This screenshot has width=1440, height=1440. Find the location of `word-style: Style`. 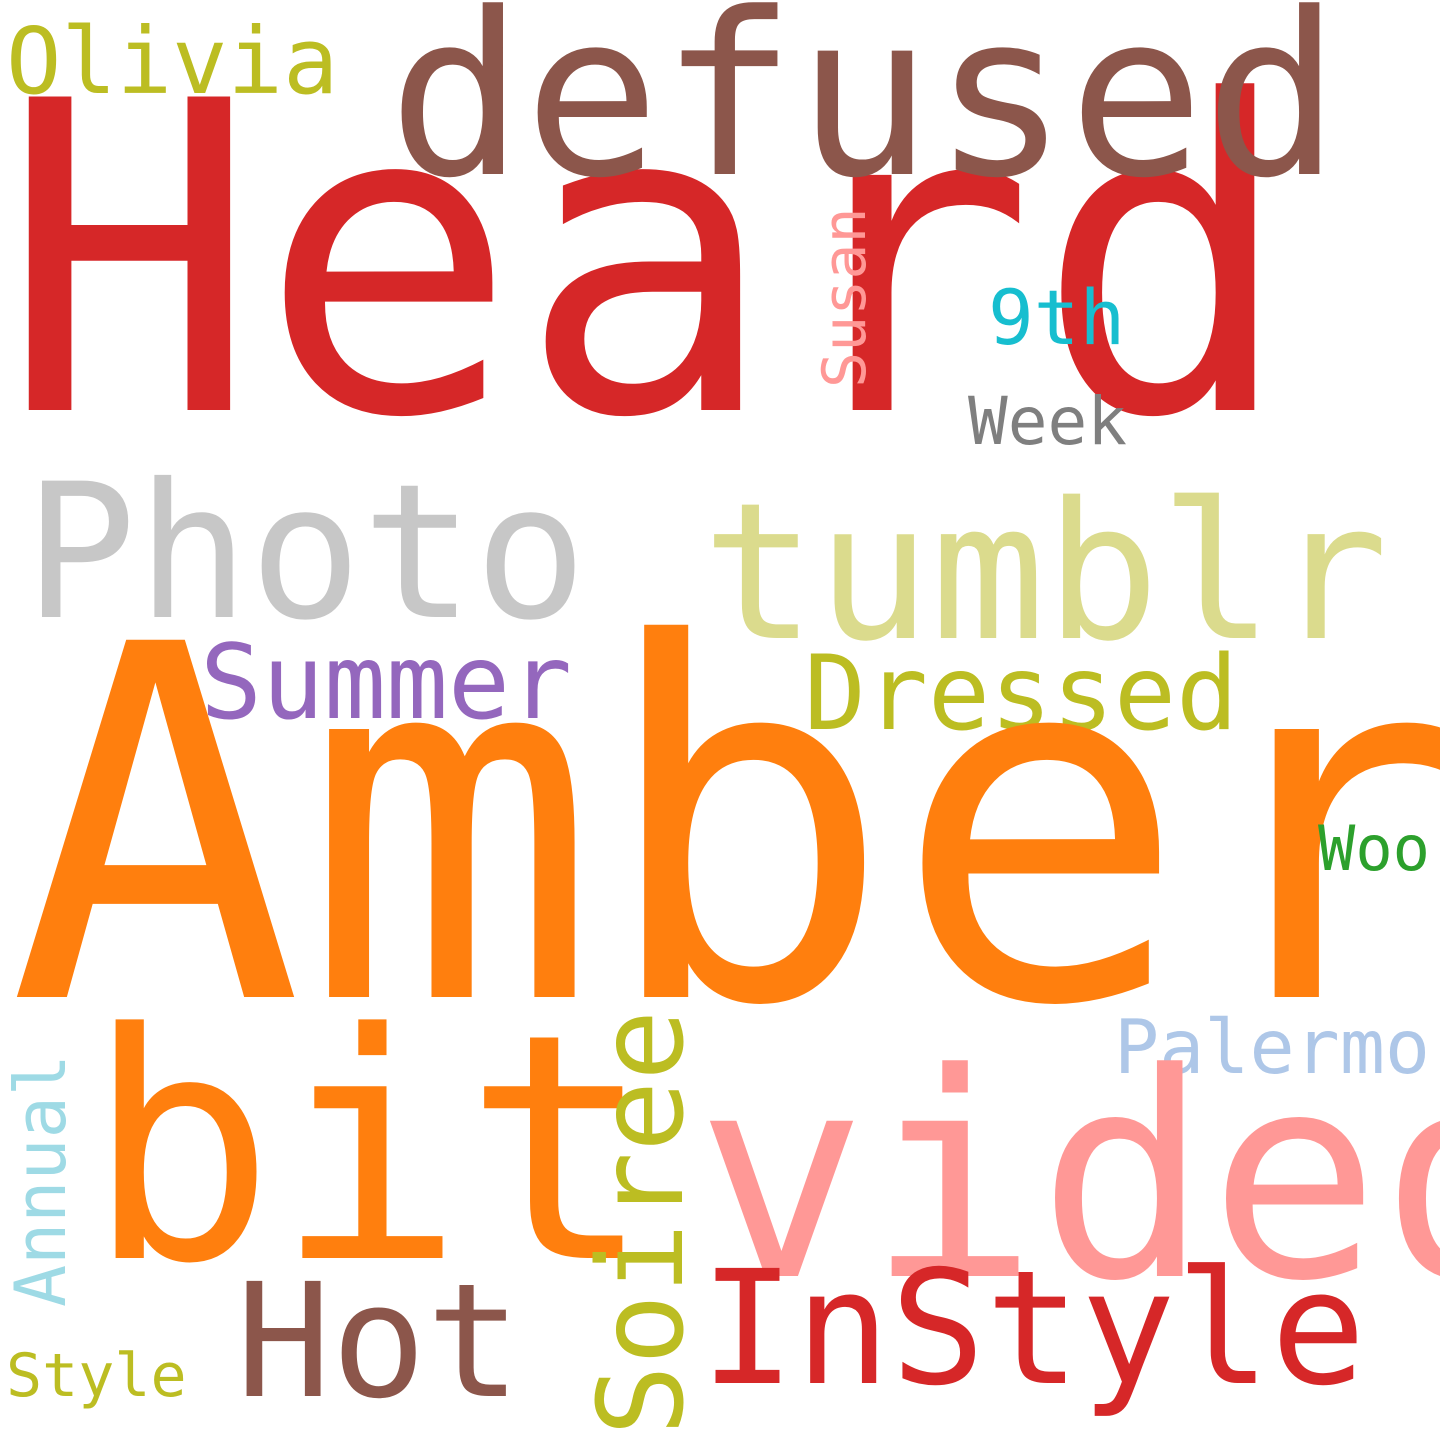

word-style: Style is located at coordinates (96, 1376).